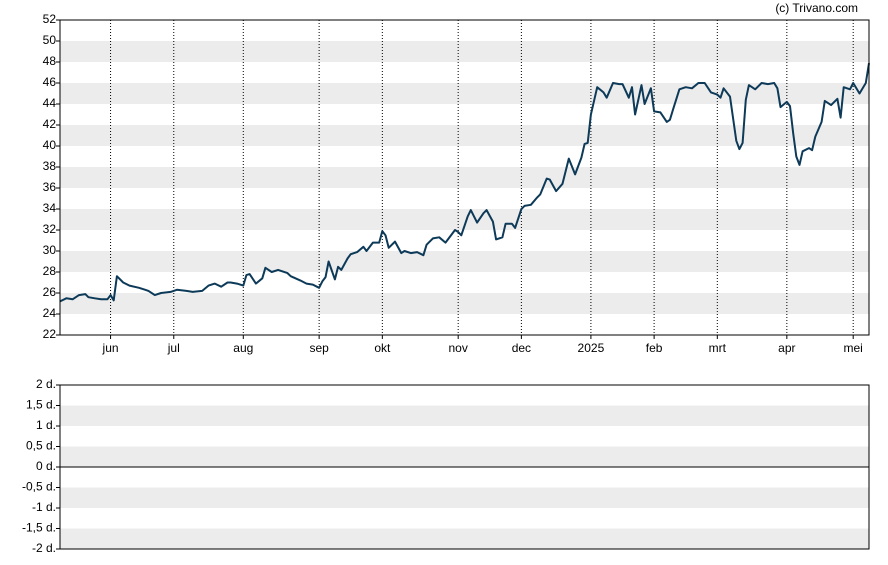 The width and height of the screenshot is (888, 565). What do you see at coordinates (718, 348) in the screenshot?
I see `x-tick-label: mrt` at bounding box center [718, 348].